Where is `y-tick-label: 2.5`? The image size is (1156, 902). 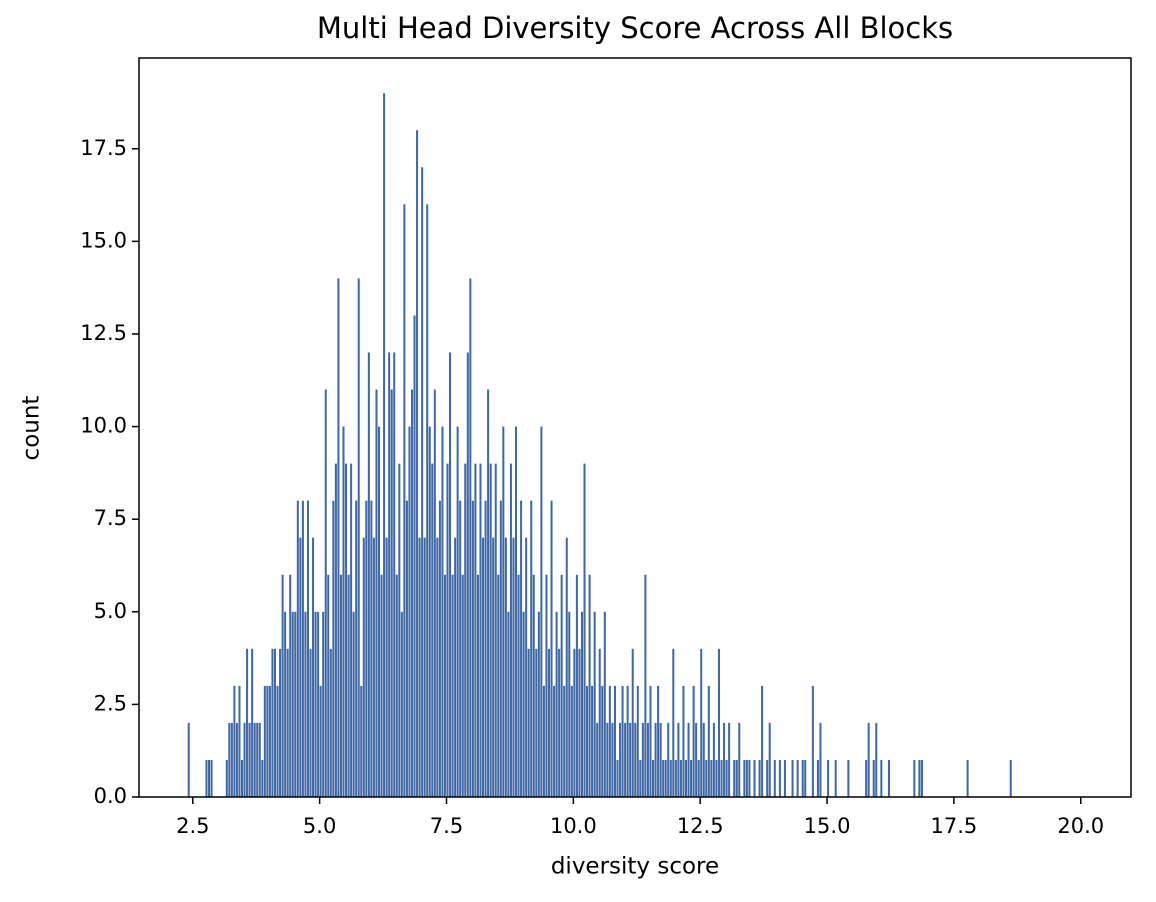 y-tick-label: 2.5 is located at coordinates (110, 703).